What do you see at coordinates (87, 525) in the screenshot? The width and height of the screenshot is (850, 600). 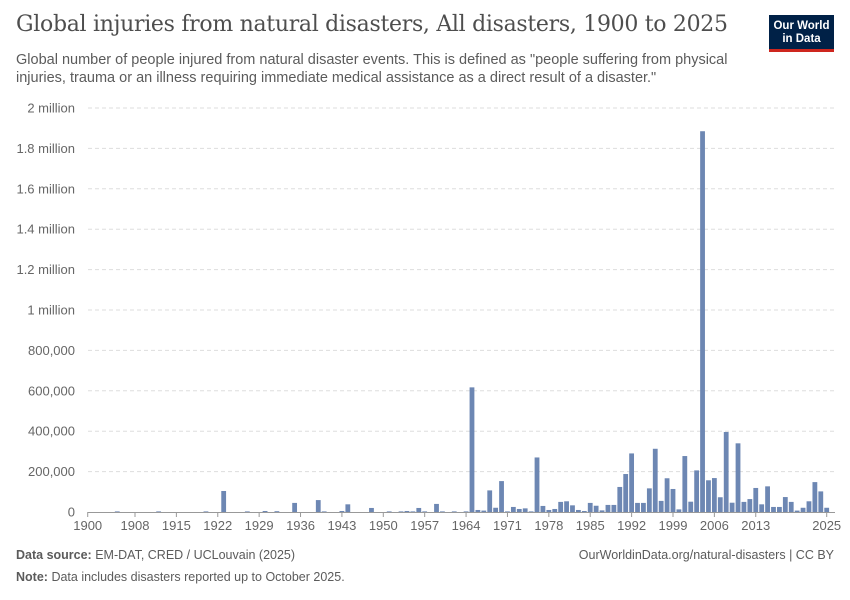 I see `x-tick-label: 1900` at bounding box center [87, 525].